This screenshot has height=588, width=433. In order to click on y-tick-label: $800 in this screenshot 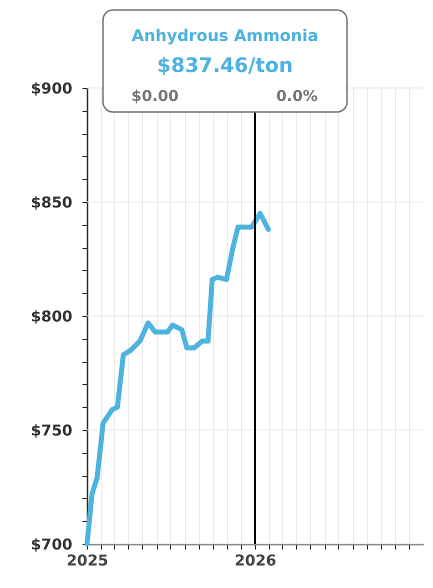, I will do `click(51, 317)`.